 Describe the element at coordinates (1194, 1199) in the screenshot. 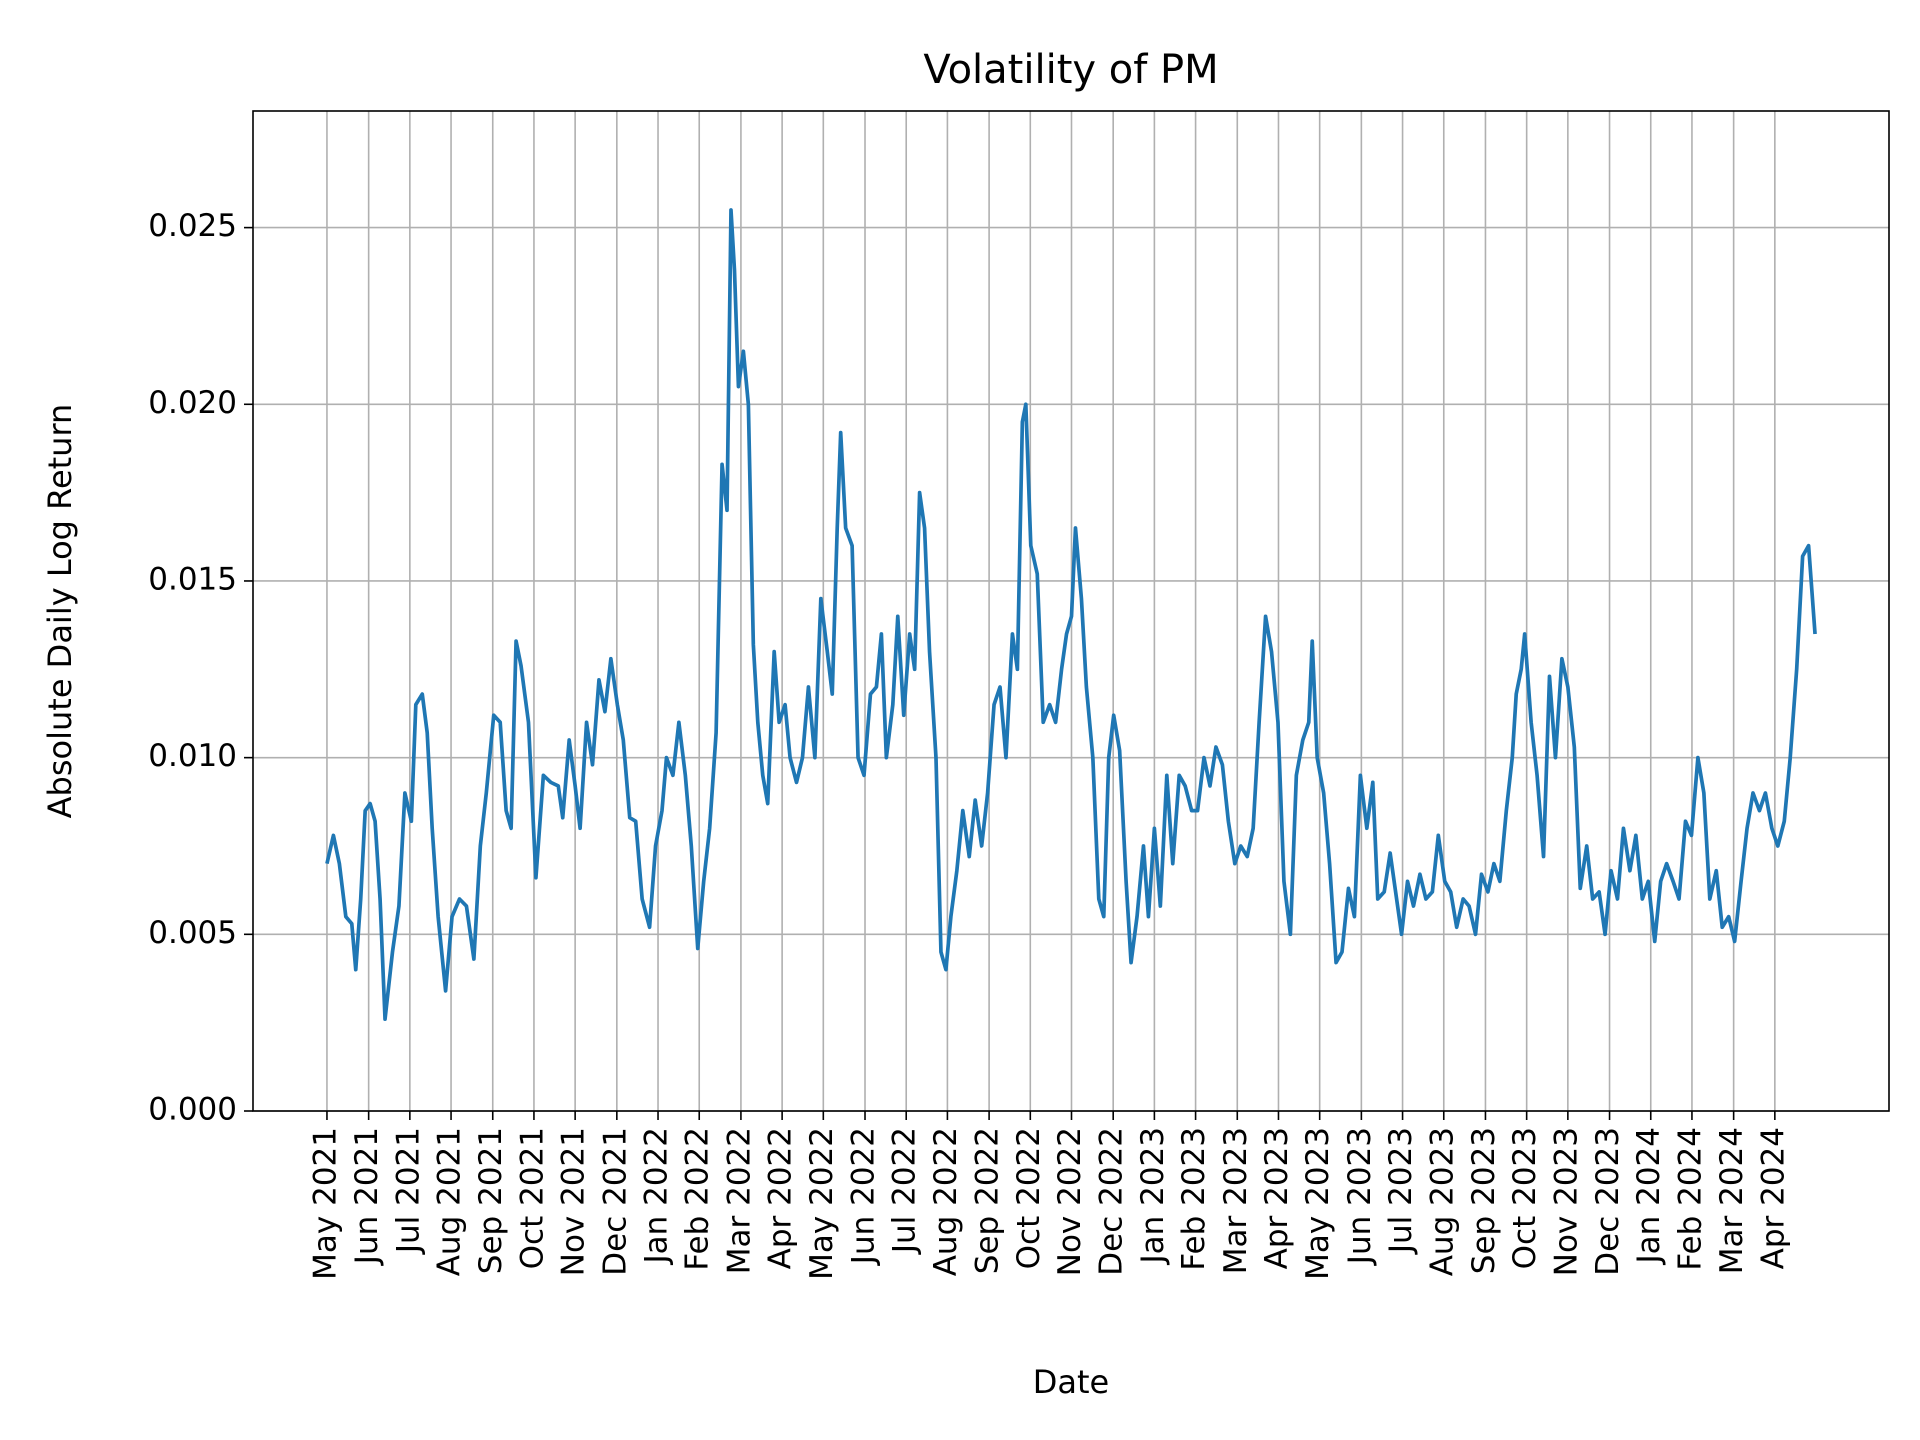

I see `x-tick-label: Feb 2023` at that location.